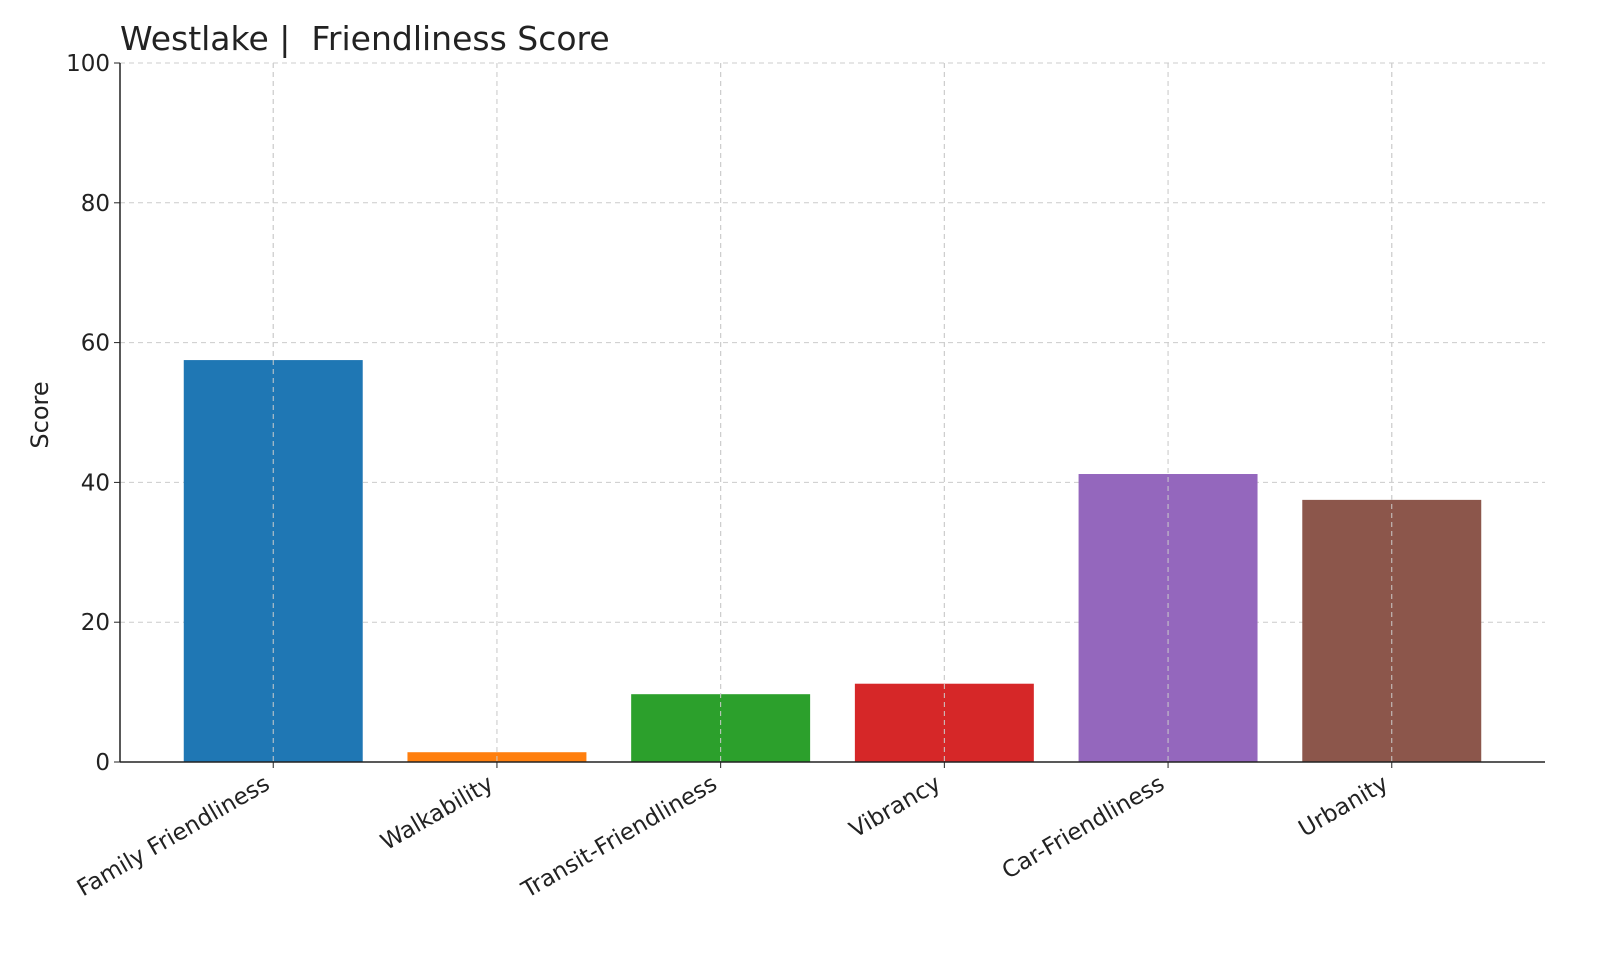 Image resolution: width=1600 pixels, height=960 pixels. I want to click on y-tick-label: 100, so click(88, 64).